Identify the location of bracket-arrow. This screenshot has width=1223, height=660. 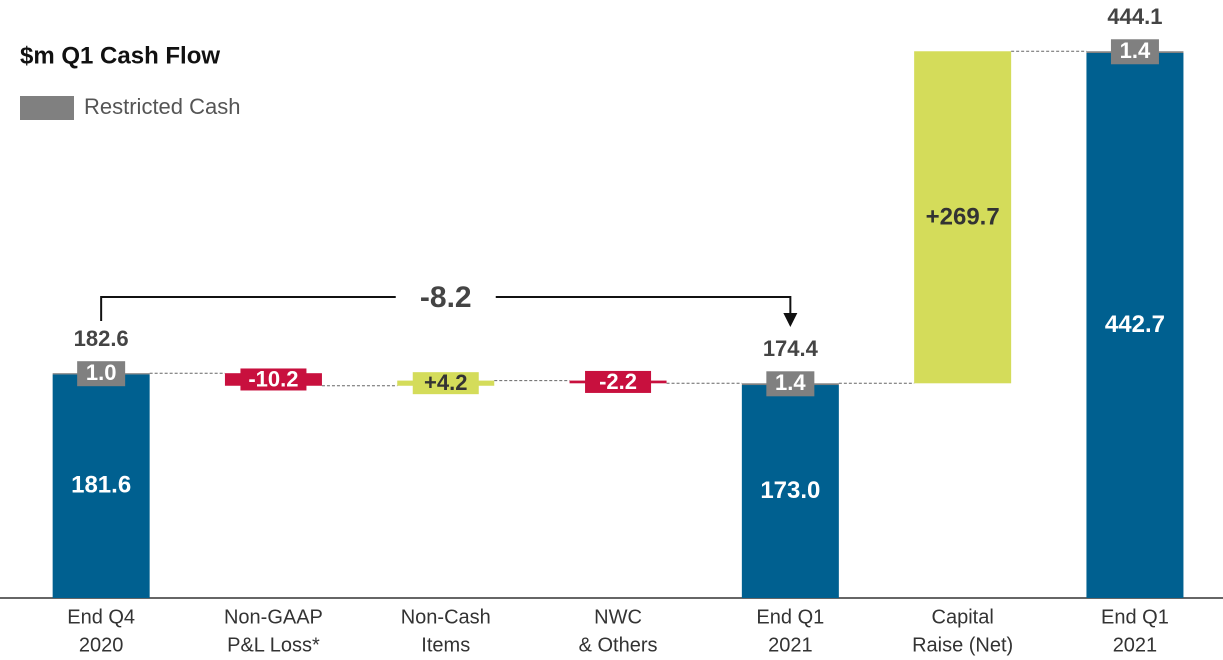
(790, 320).